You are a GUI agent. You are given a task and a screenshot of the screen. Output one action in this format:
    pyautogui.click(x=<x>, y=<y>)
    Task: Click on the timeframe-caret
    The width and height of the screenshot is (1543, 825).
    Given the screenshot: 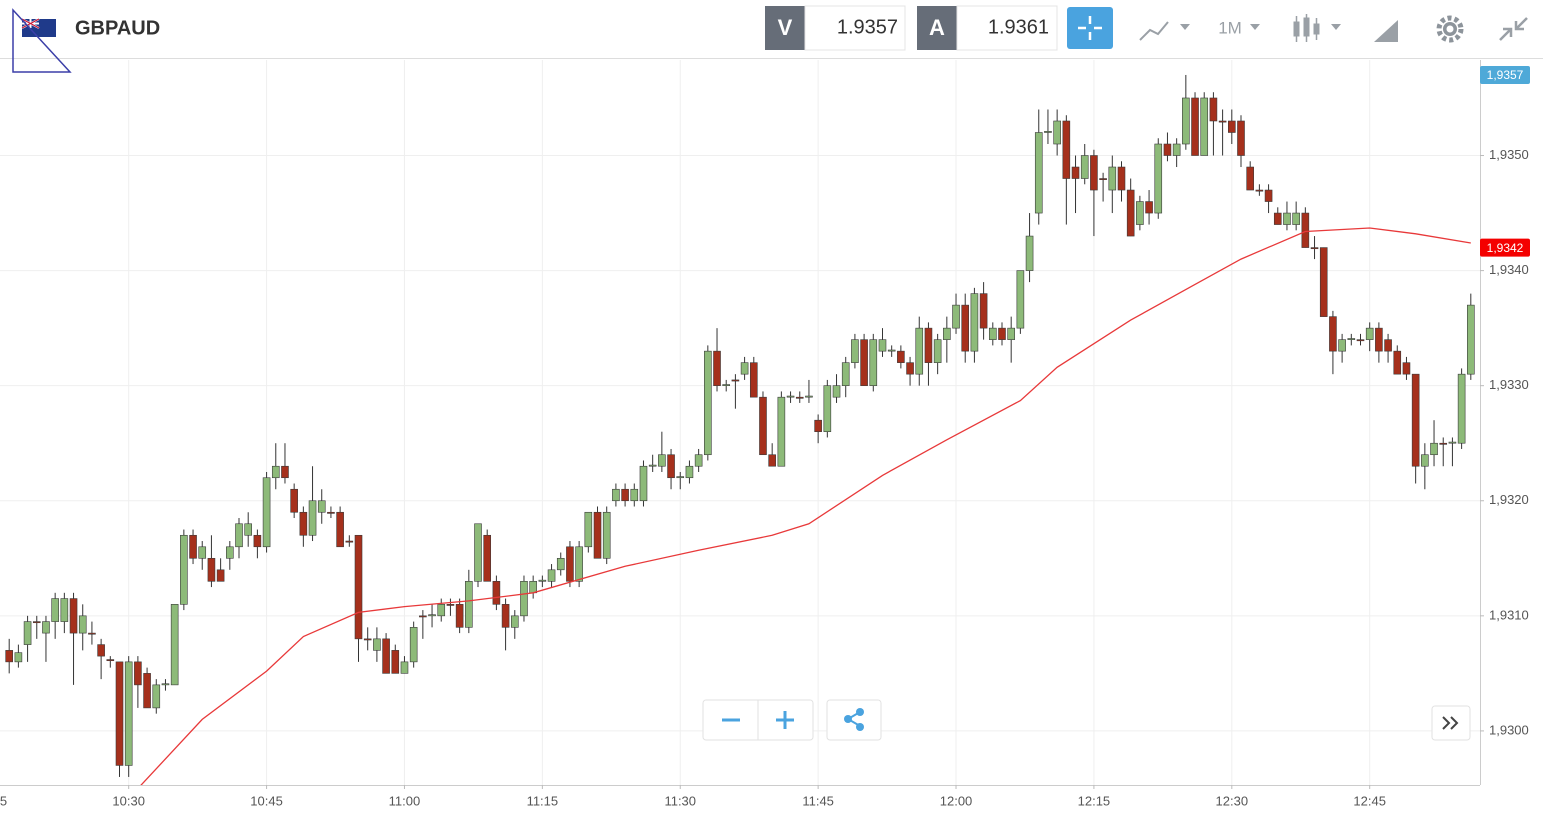 What is the action you would take?
    pyautogui.click(x=1255, y=27)
    